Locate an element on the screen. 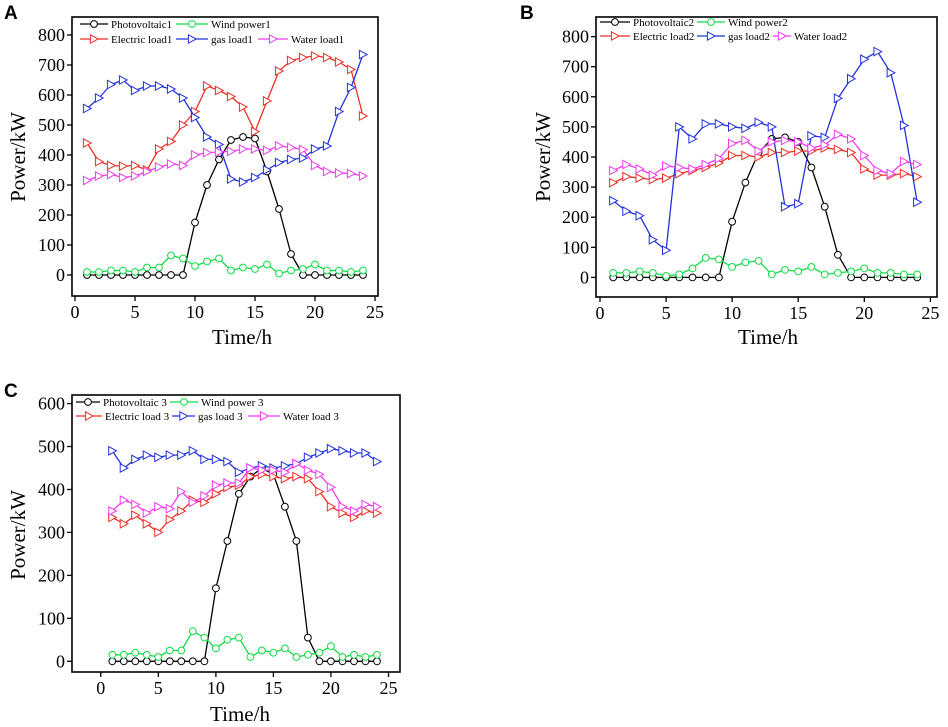 This screenshot has height=727, width=948. legend-label: Wind power2 is located at coordinates (758, 23).